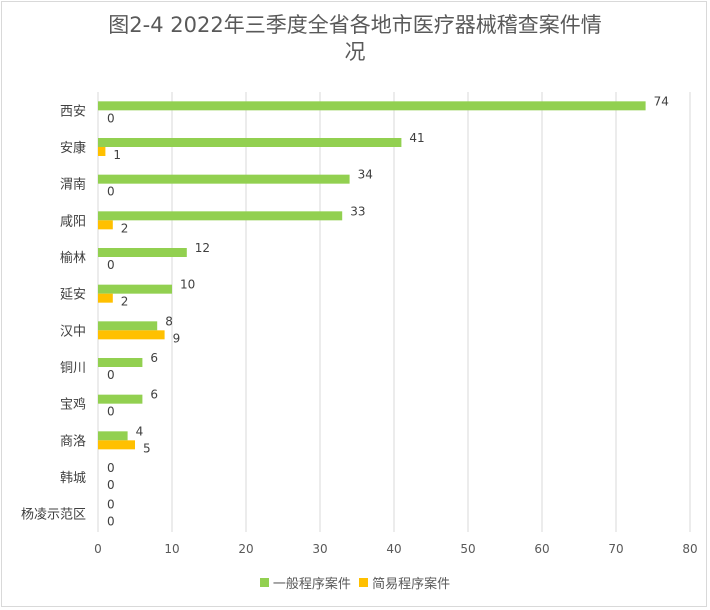 Image resolution: width=710 pixels, height=610 pixels. What do you see at coordinates (147, 448) in the screenshot?
I see `data-label: 5` at bounding box center [147, 448].